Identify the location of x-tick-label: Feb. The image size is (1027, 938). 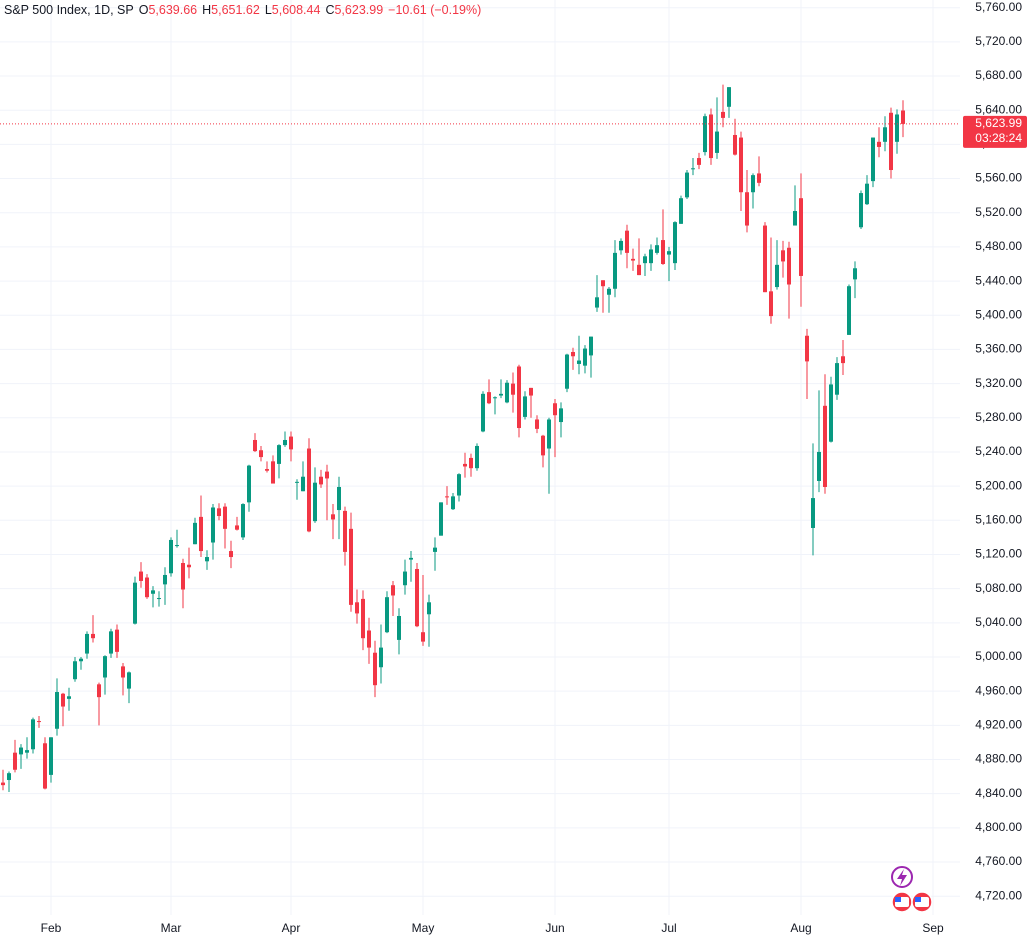
(51, 928).